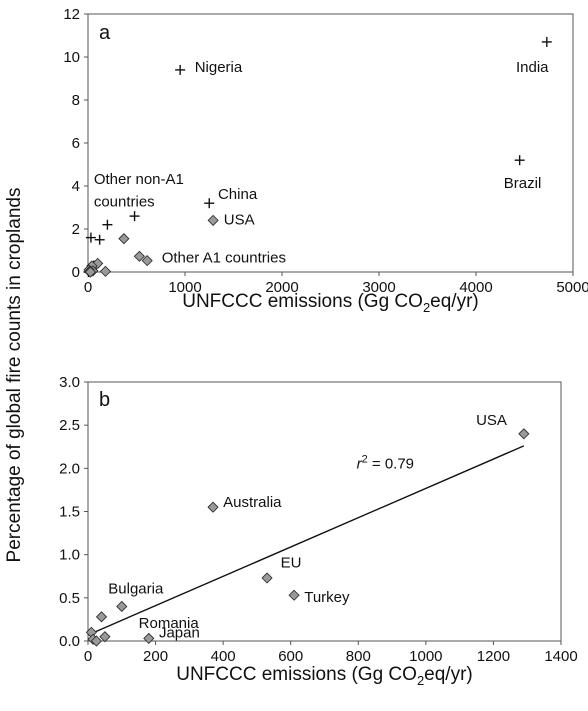  What do you see at coordinates (290, 656) in the screenshot?
I see `x-tick-label: 600` at bounding box center [290, 656].